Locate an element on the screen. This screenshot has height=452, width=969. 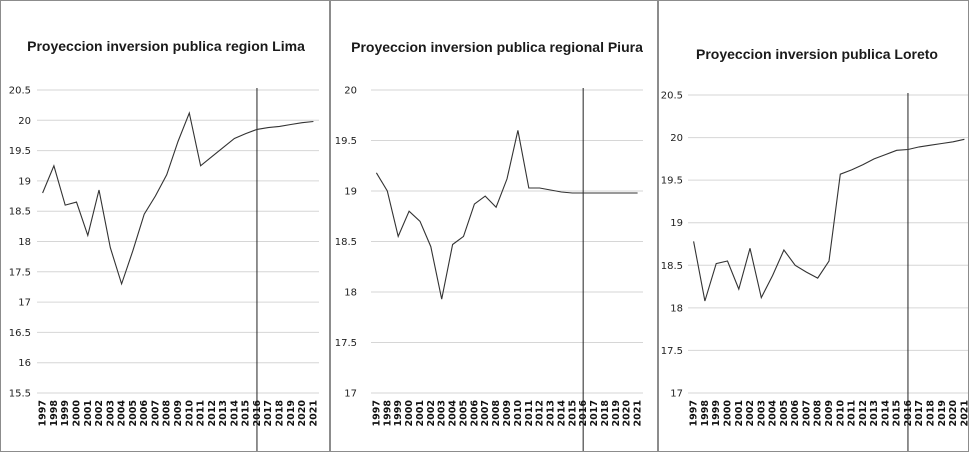
chart-title: Proyeccion inversion publica Loreto is located at coordinates (817, 54).